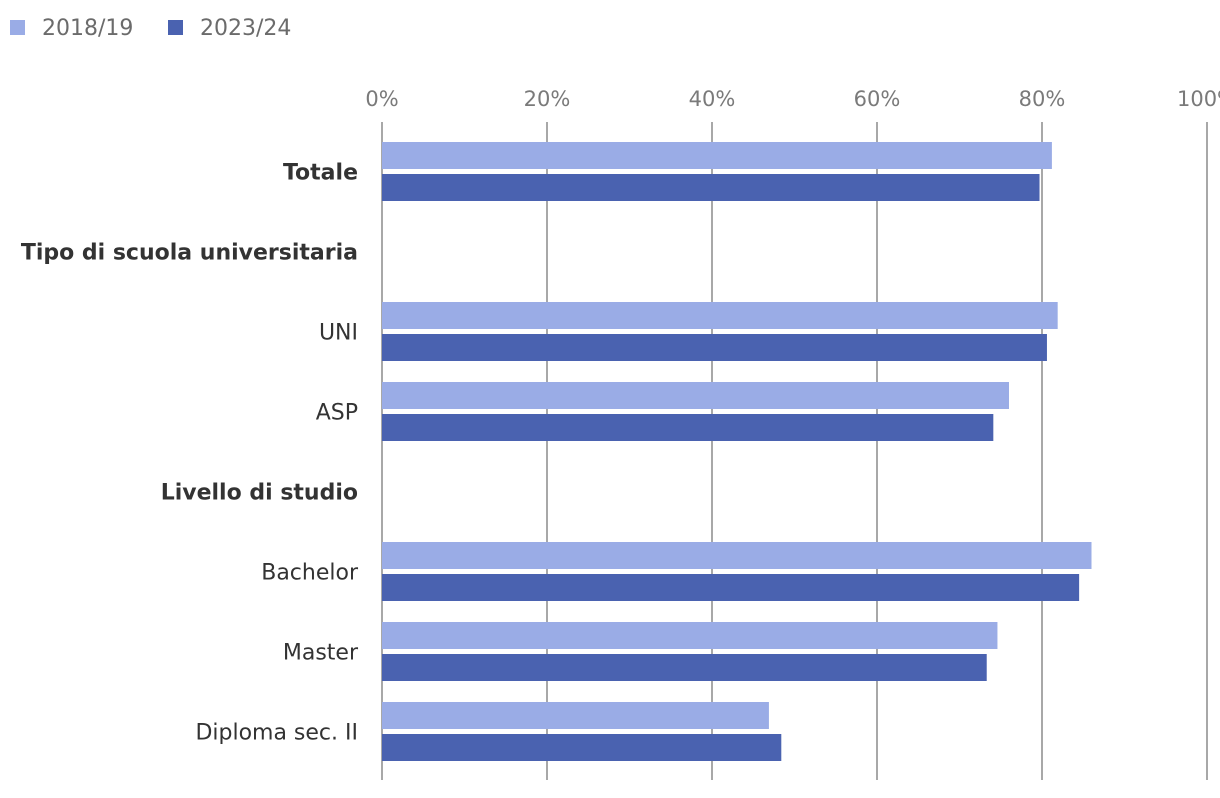 The image size is (1220, 798). I want to click on category-label: Diploma sec. II, so click(276, 733).